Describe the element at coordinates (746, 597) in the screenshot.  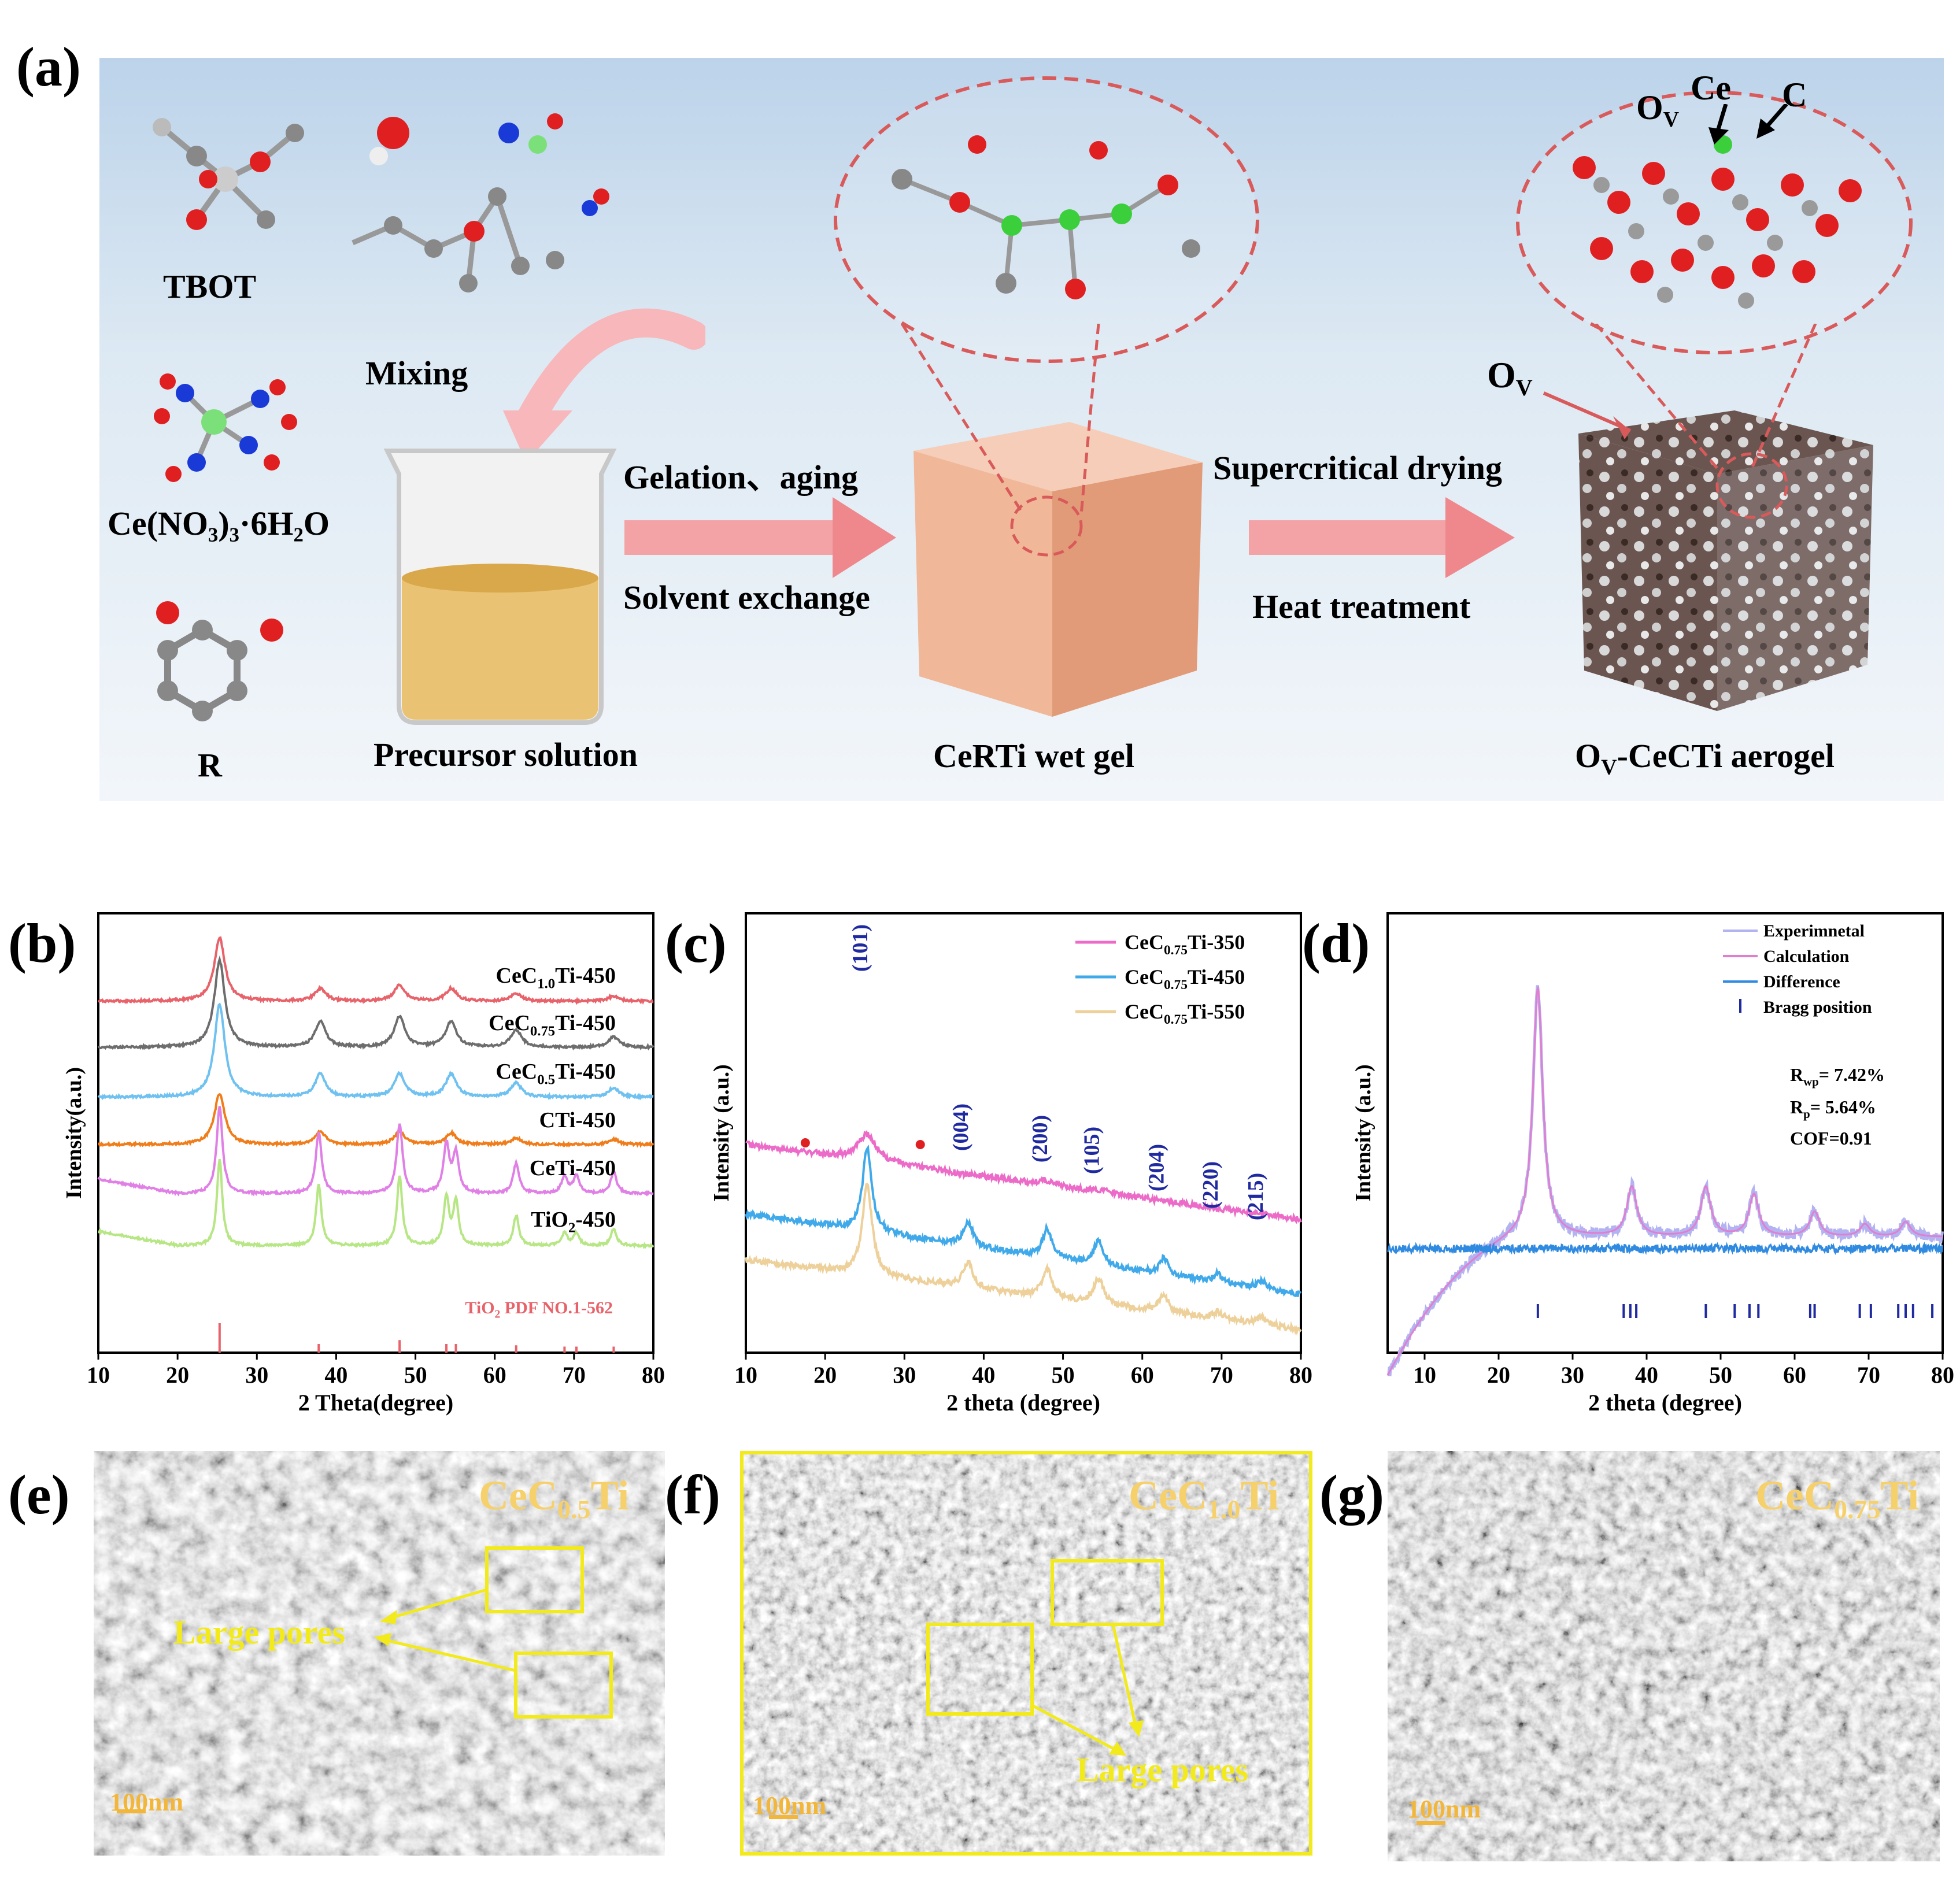
I see `solvent-exchange-label: Solvent exchange` at that location.